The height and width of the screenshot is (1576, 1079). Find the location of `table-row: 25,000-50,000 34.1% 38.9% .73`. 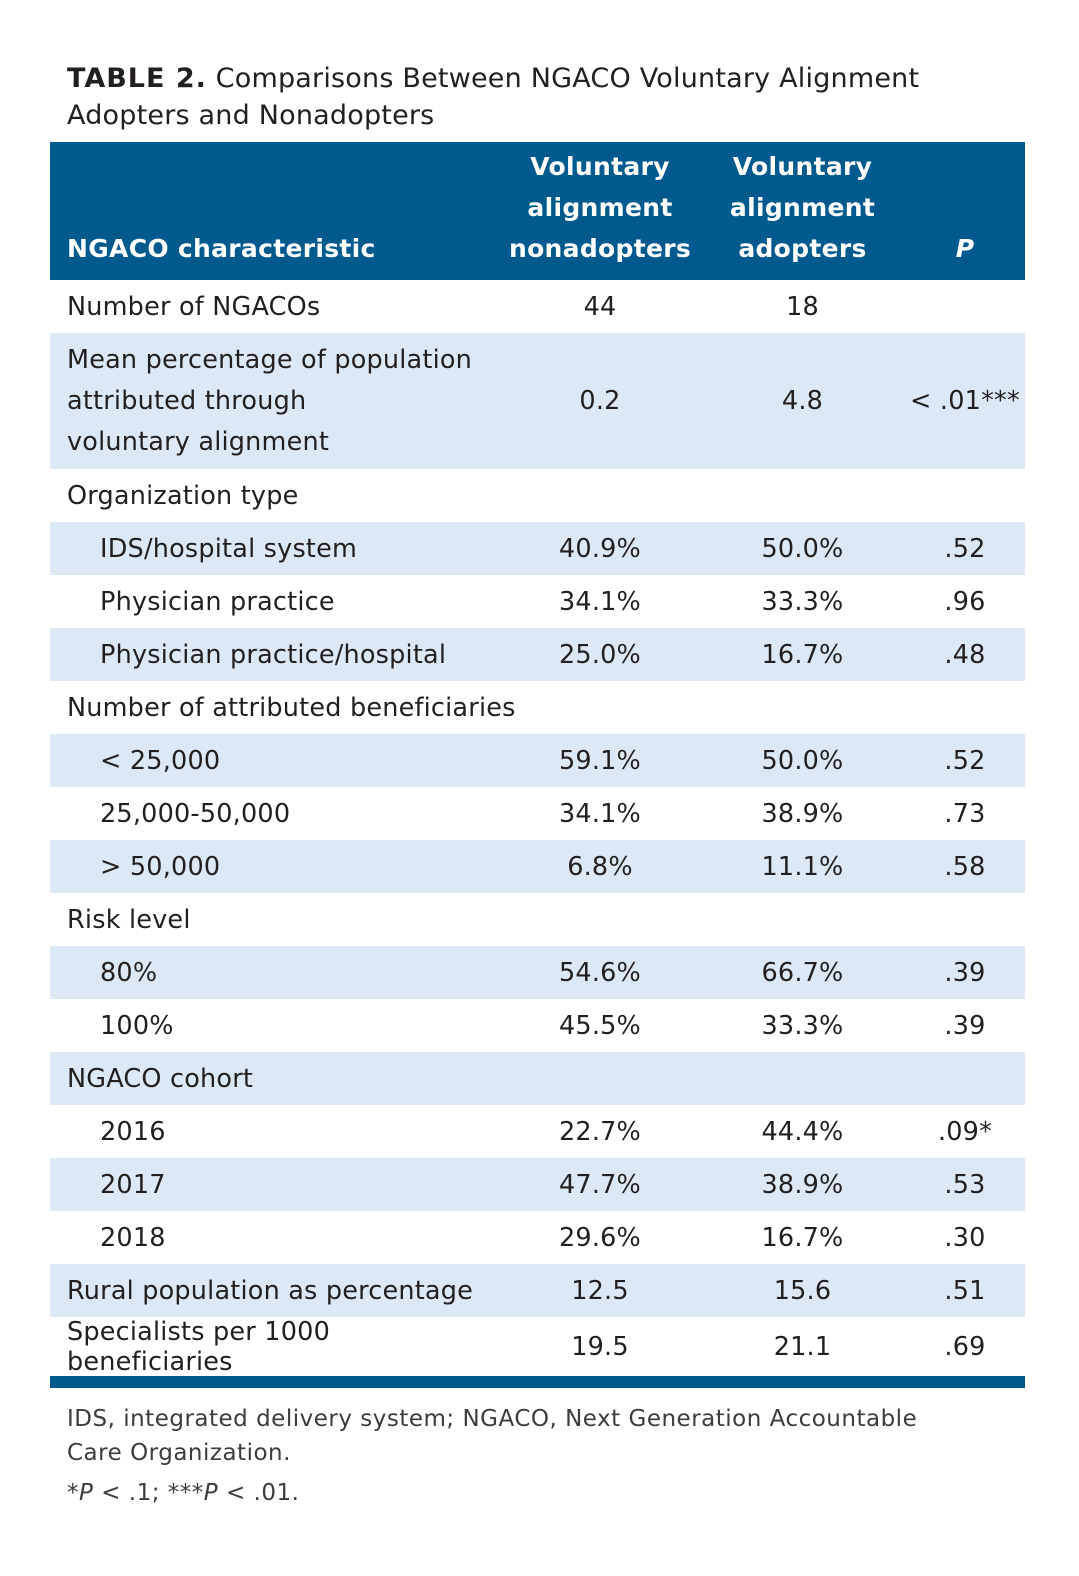

table-row: 25,000-50,000 34.1% 38.9% .73 is located at coordinates (537, 813).